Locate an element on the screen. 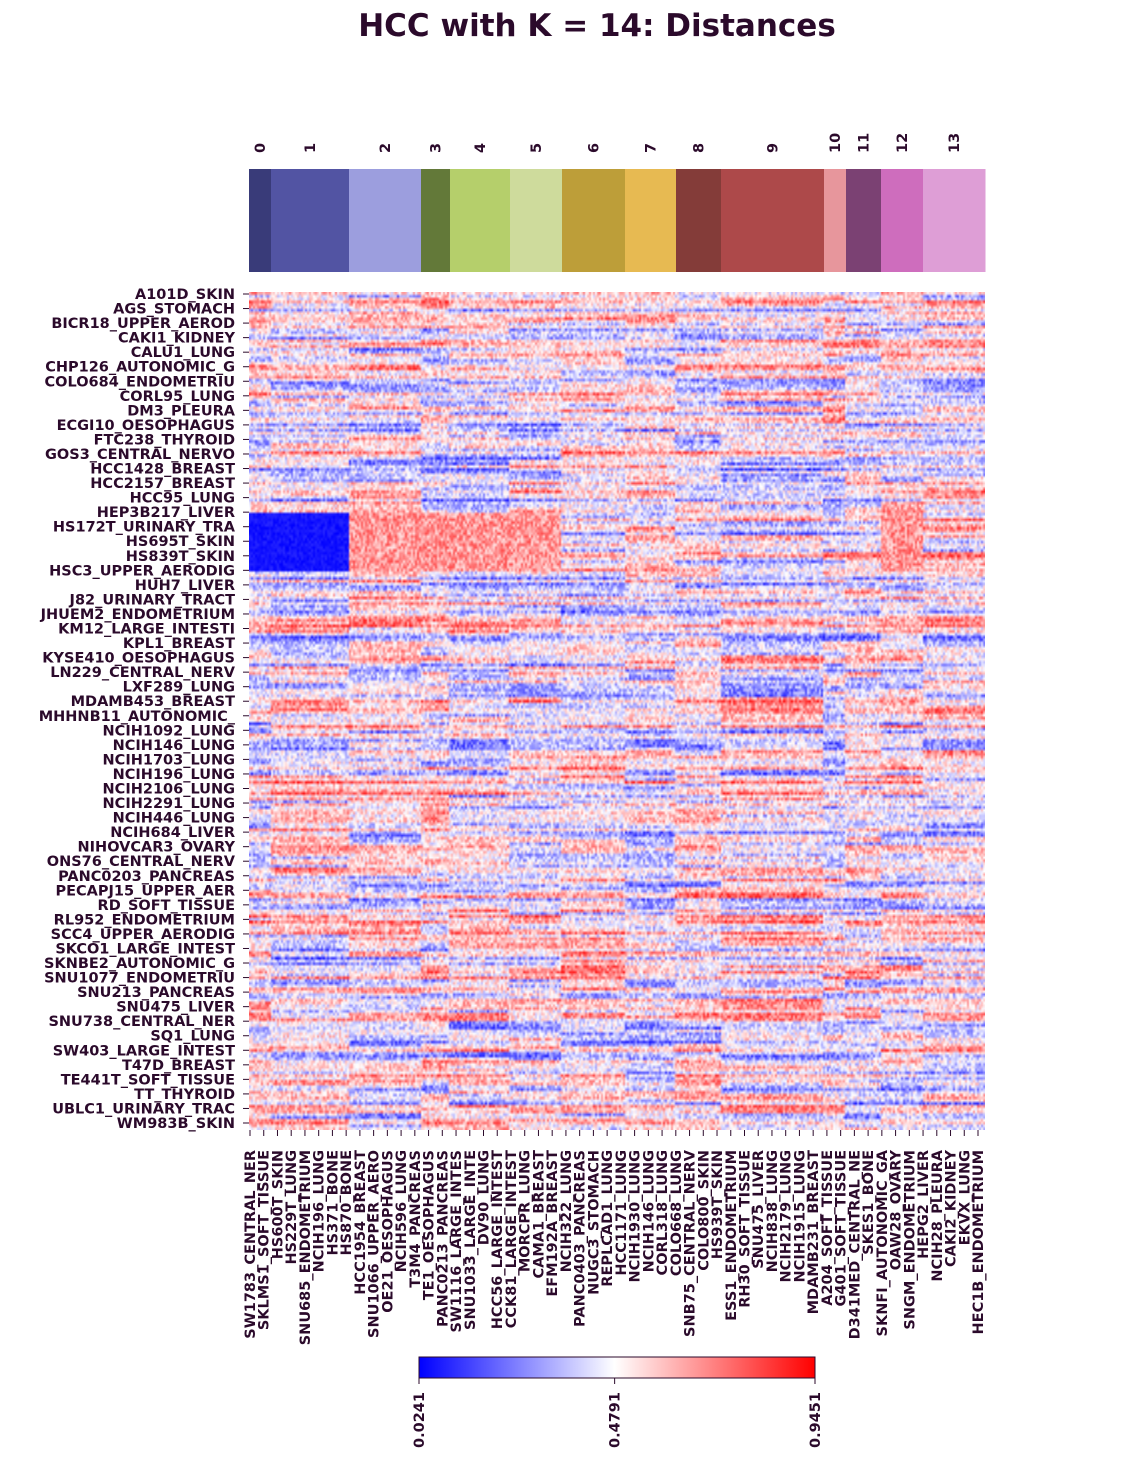 Image resolution: width=1131 pixels, height=1465 pixels. row-label: LN229_CENTRAL_NERV is located at coordinates (143, 673).